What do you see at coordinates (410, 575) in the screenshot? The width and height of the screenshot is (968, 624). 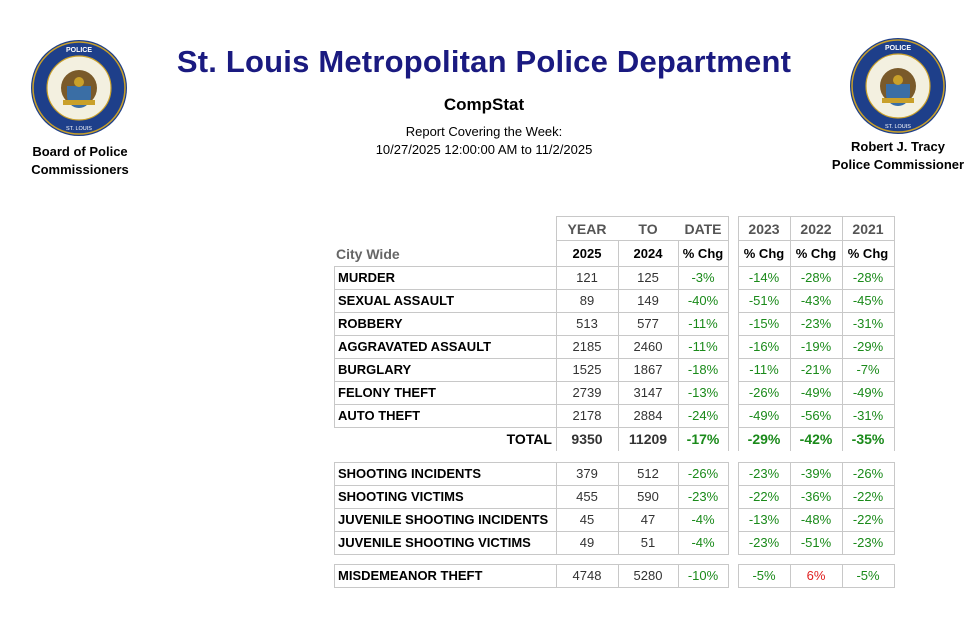 I see `crime-label: MISDEMEANOR THEFT` at bounding box center [410, 575].